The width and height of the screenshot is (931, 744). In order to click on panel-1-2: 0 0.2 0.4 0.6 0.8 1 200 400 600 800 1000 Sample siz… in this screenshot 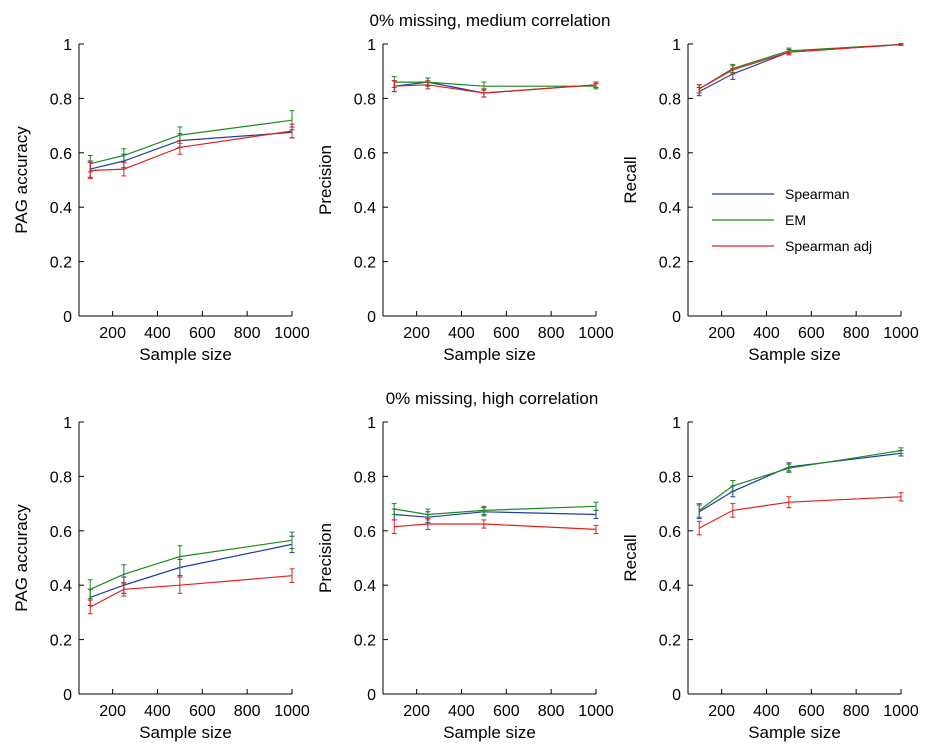, I will do `click(770, 578)`.